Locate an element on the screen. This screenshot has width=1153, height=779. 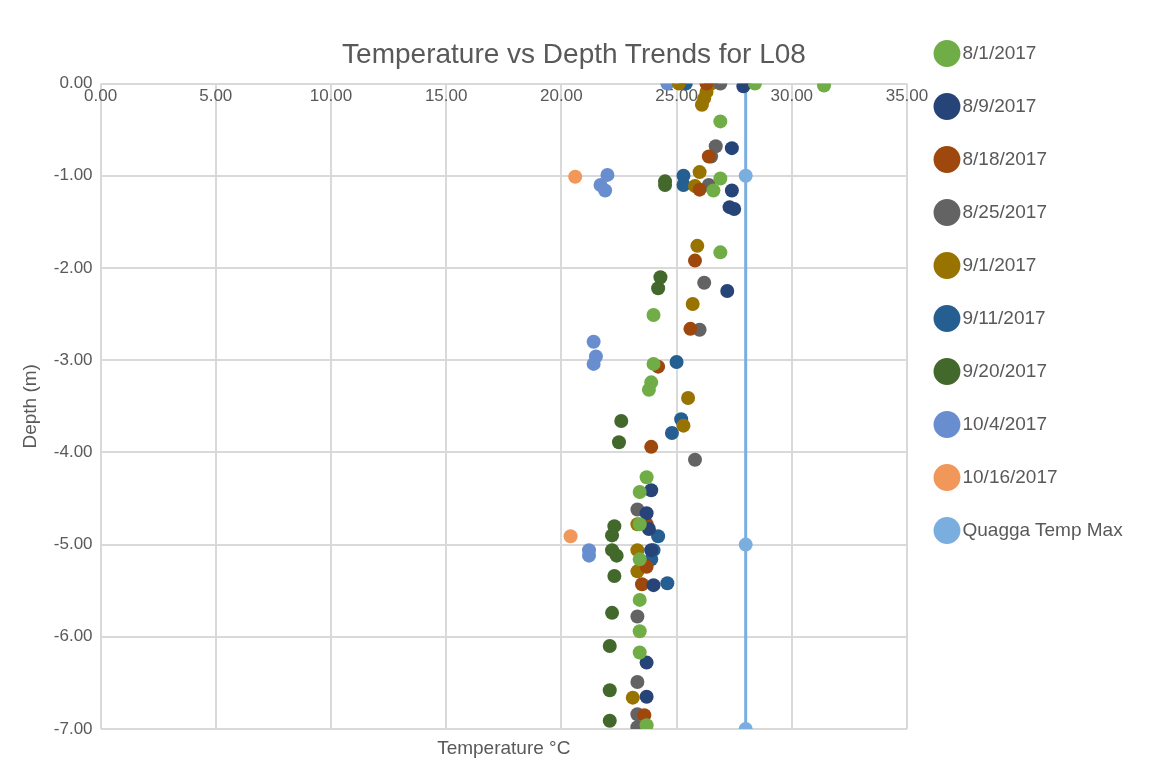
y-tick-label: -2.00 is located at coordinates (73, 267).